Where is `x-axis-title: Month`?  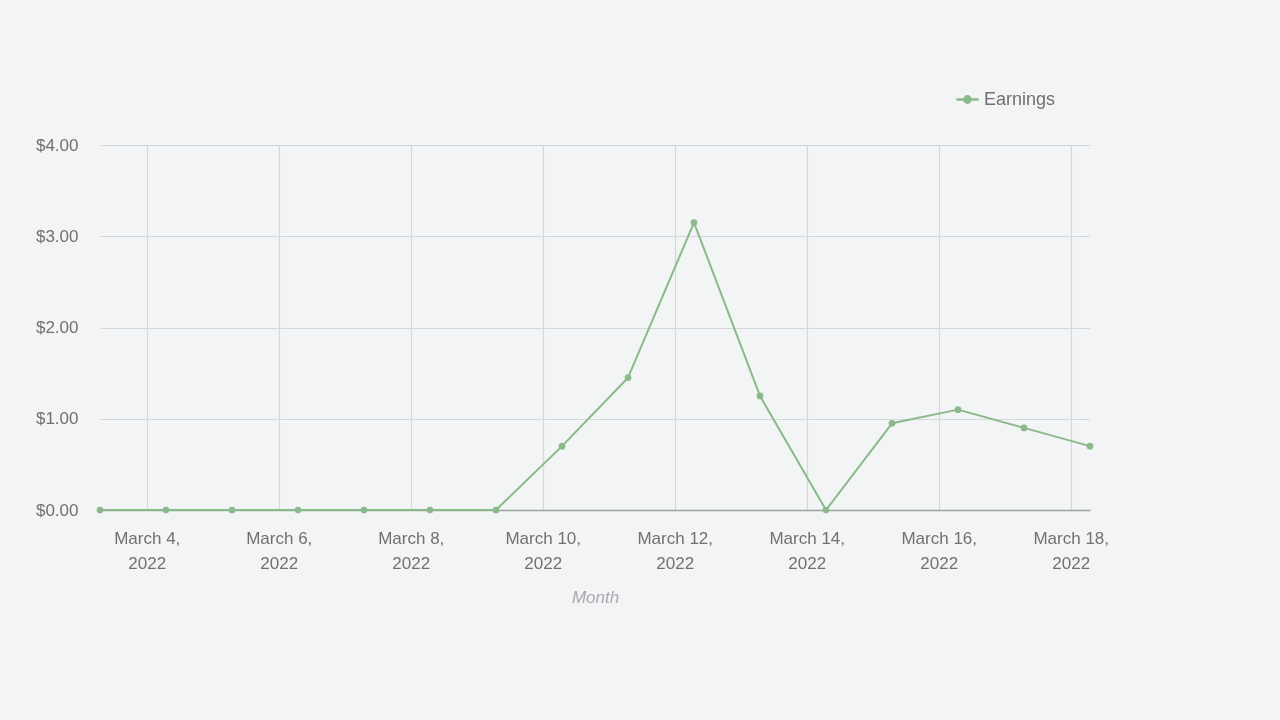
x-axis-title: Month is located at coordinates (595, 597).